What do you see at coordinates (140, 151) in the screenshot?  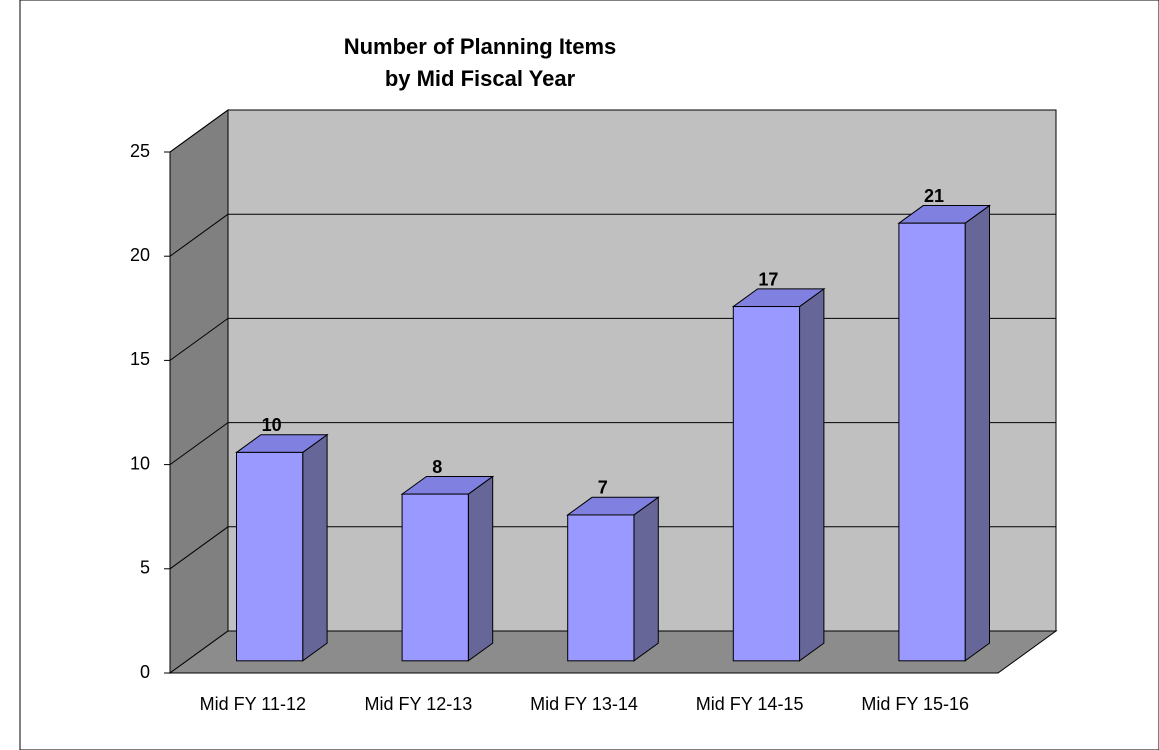 I see `y-tick-label: 25` at bounding box center [140, 151].